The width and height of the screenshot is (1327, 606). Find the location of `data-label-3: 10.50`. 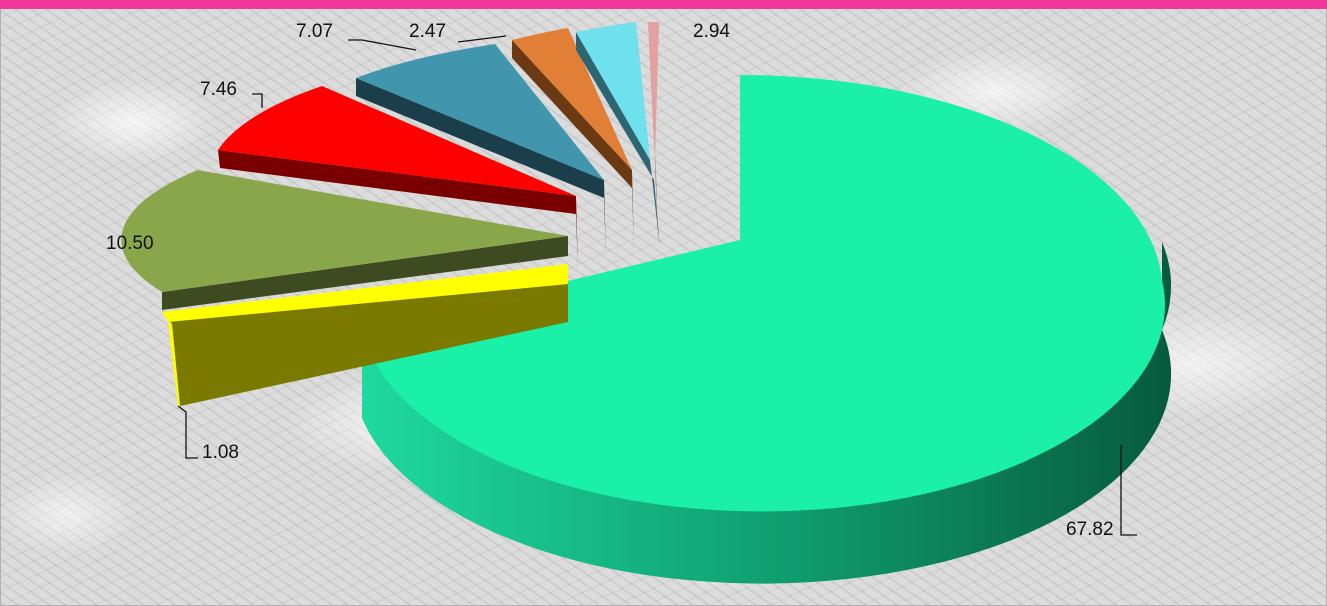

data-label-3: 10.50 is located at coordinates (130, 243).